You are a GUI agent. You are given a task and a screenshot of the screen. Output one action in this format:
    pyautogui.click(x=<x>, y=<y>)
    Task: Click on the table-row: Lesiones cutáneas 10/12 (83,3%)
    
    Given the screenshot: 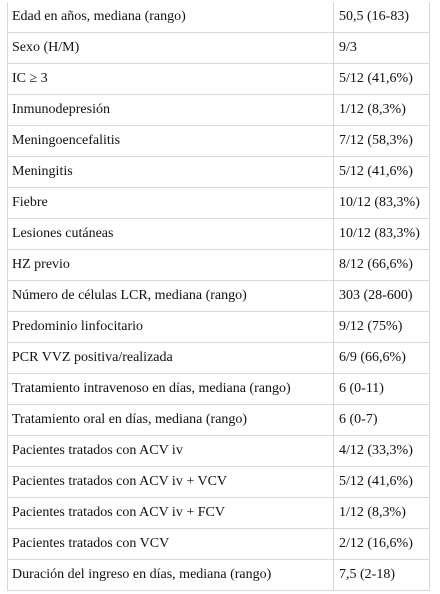 What is the action you would take?
    pyautogui.click(x=218, y=233)
    